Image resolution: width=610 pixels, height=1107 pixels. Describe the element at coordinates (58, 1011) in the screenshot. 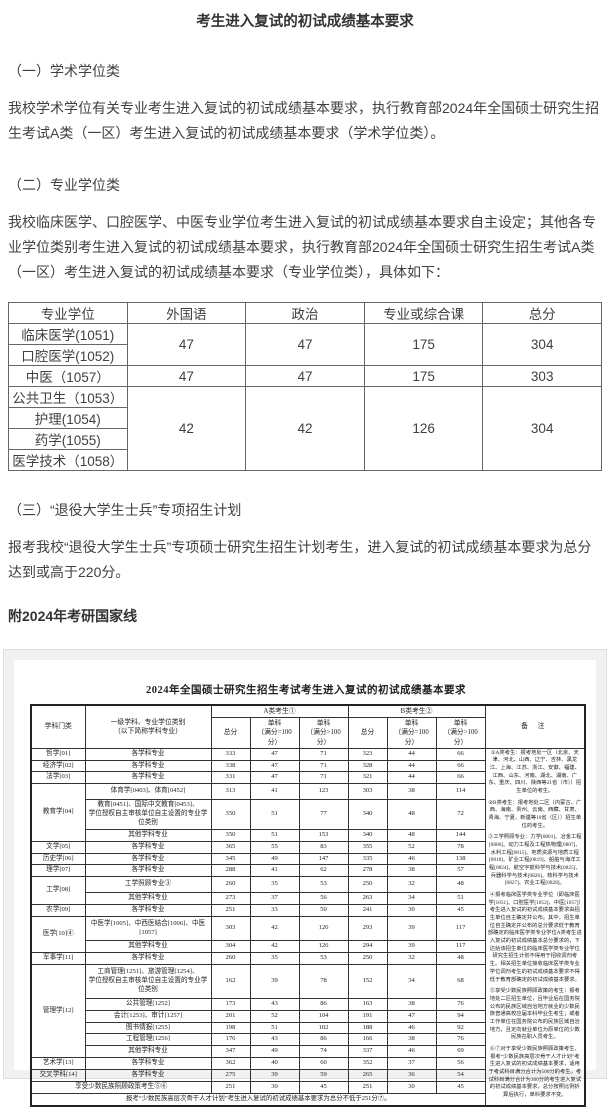

I see `subject-category-cell: 管理学[12]` at that location.